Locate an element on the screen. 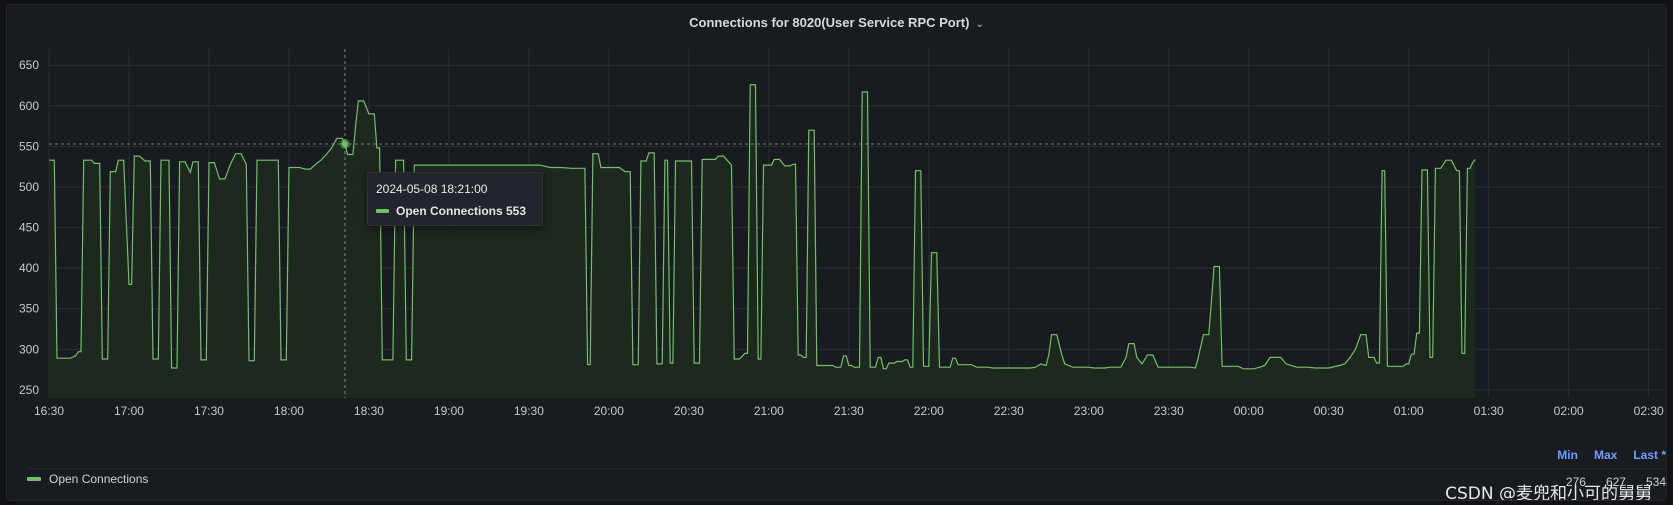  legend-stat-values: 276 627 534 is located at coordinates (1606, 482).